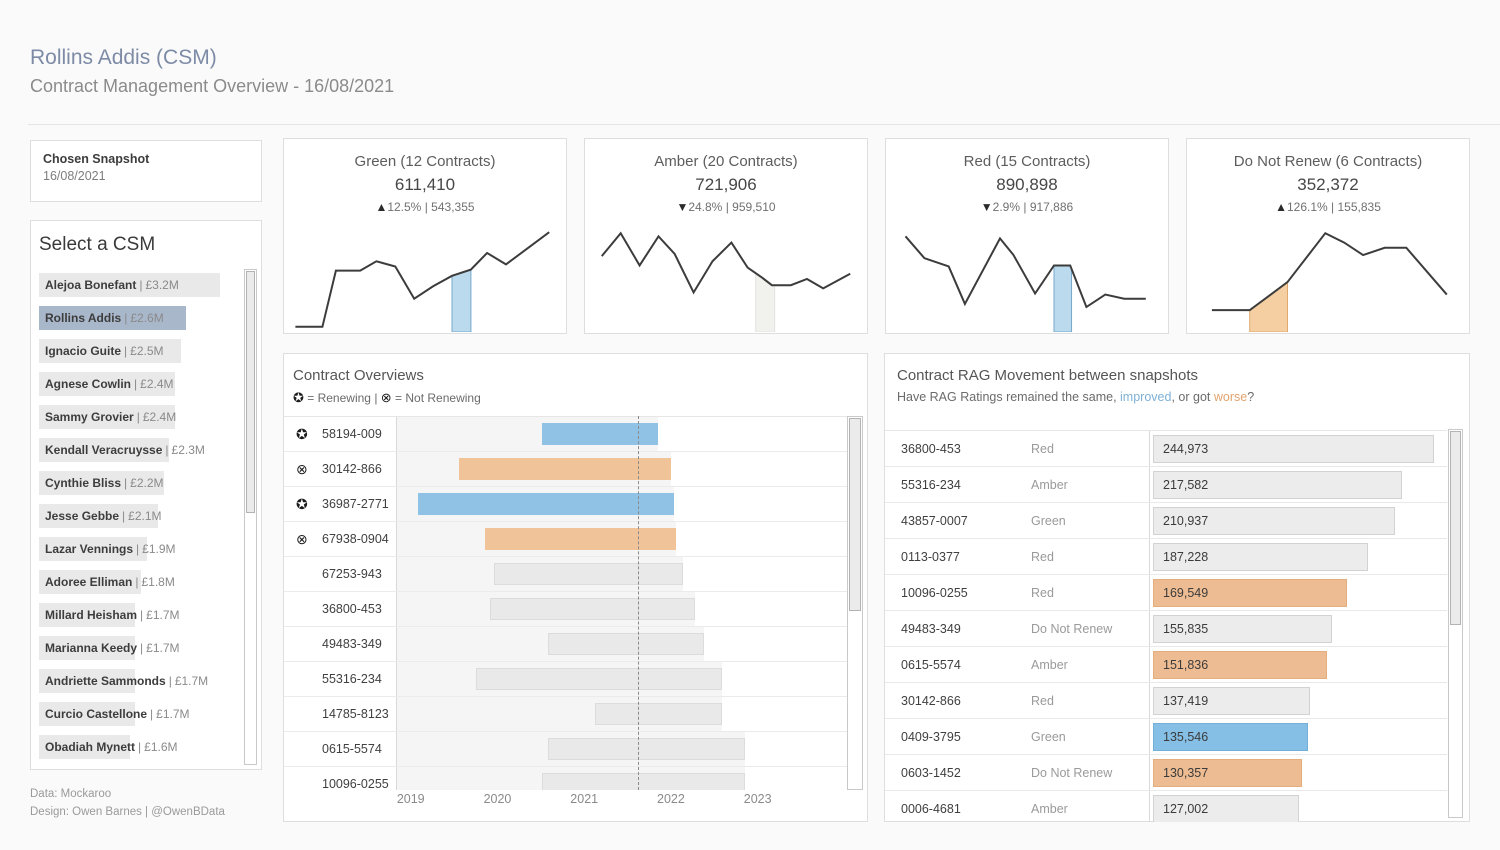 The image size is (1500, 850). I want to click on gantt-legend: ✪ = Renewing | ⊗ = Not Renewing, so click(575, 395).